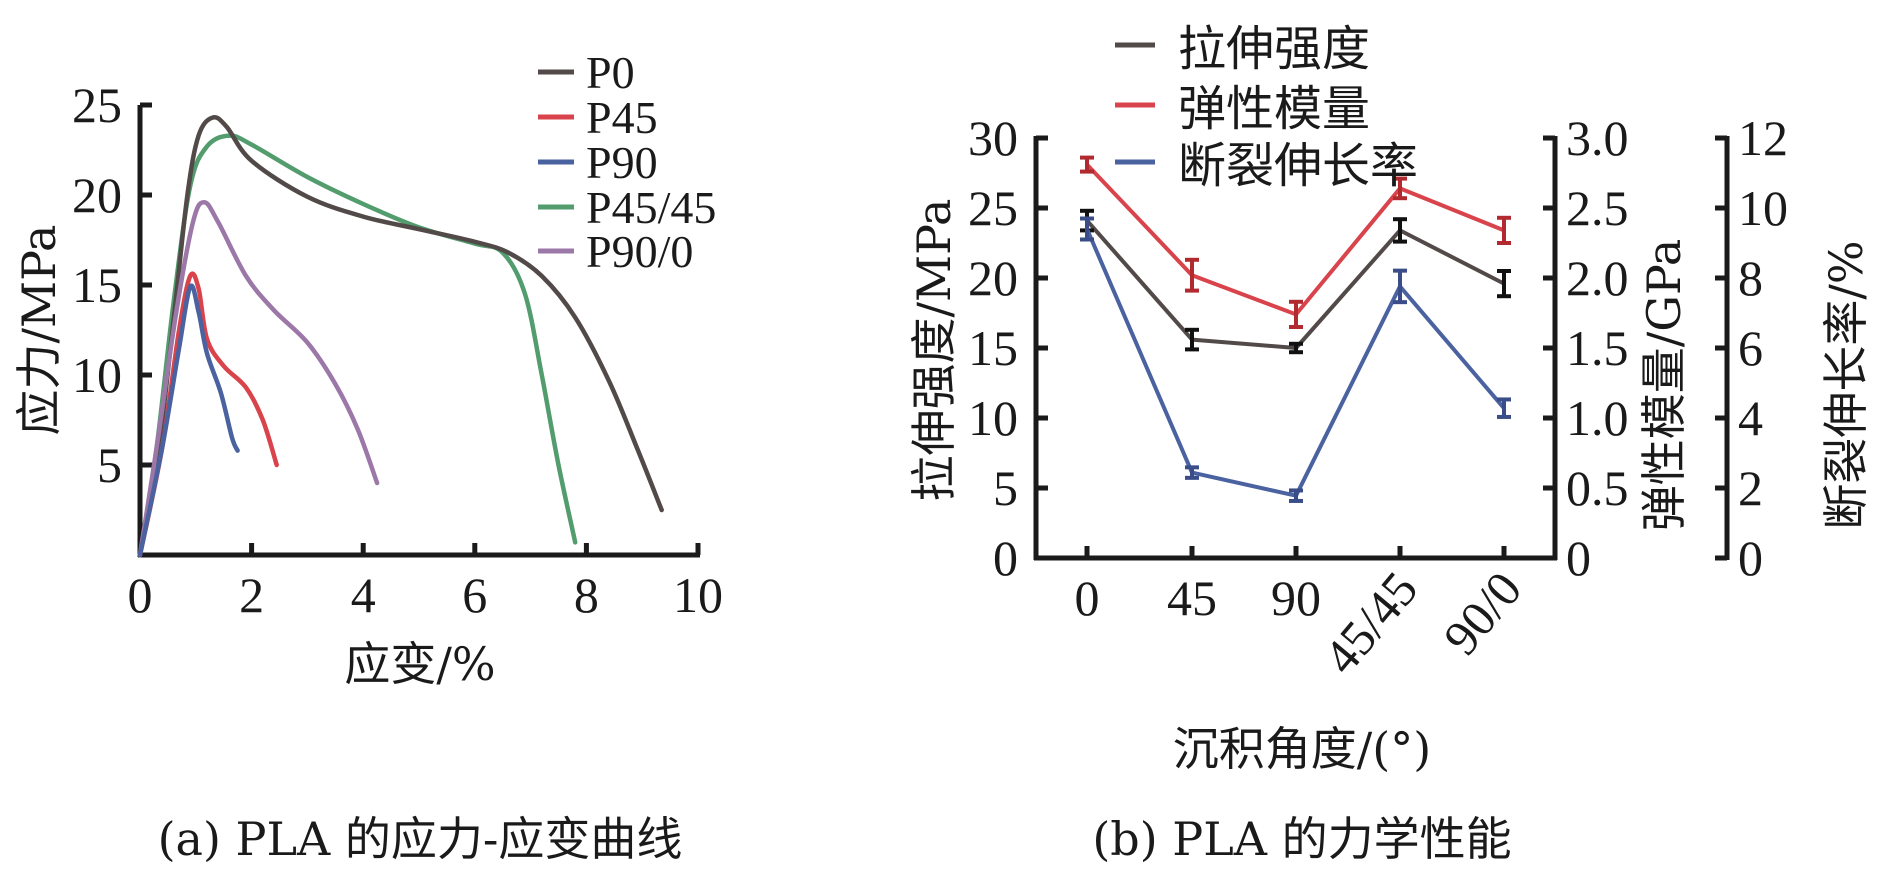 Image resolution: width=1880 pixels, height=873 pixels. What do you see at coordinates (651, 207) in the screenshot?
I see `legend-label-p45-45: P45/45` at bounding box center [651, 207].